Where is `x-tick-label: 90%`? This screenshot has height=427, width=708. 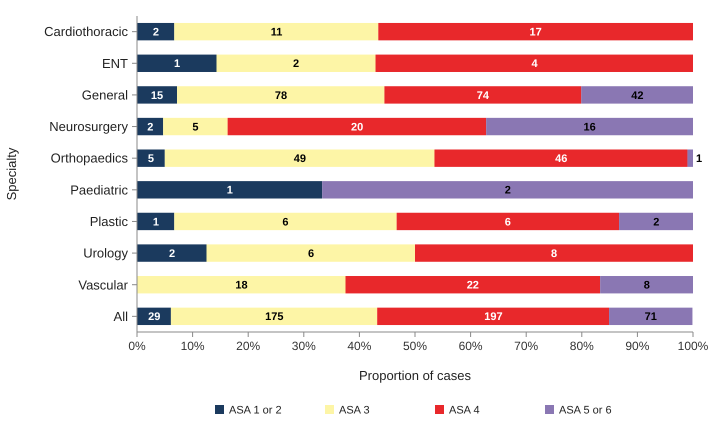 x-tick-label: 90% is located at coordinates (637, 346).